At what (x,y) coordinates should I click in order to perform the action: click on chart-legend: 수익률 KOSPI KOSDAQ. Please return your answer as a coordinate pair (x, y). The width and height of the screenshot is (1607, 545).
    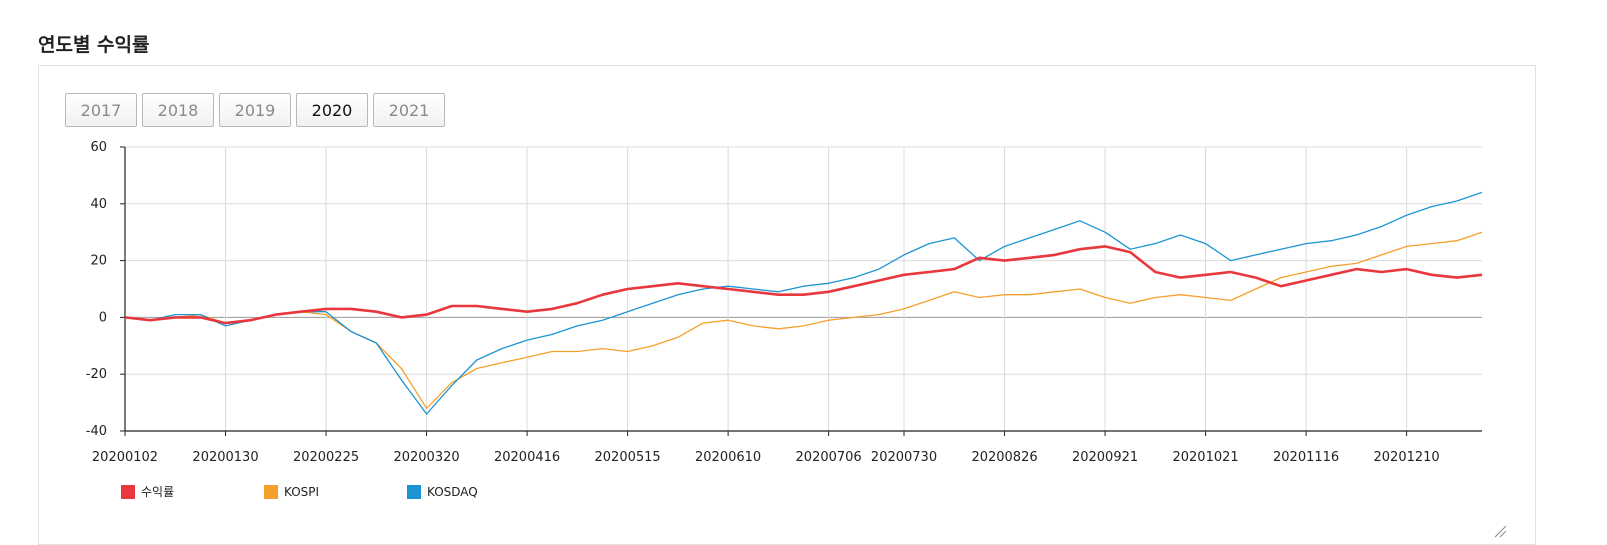
    Looking at the image, I should click on (299, 491).